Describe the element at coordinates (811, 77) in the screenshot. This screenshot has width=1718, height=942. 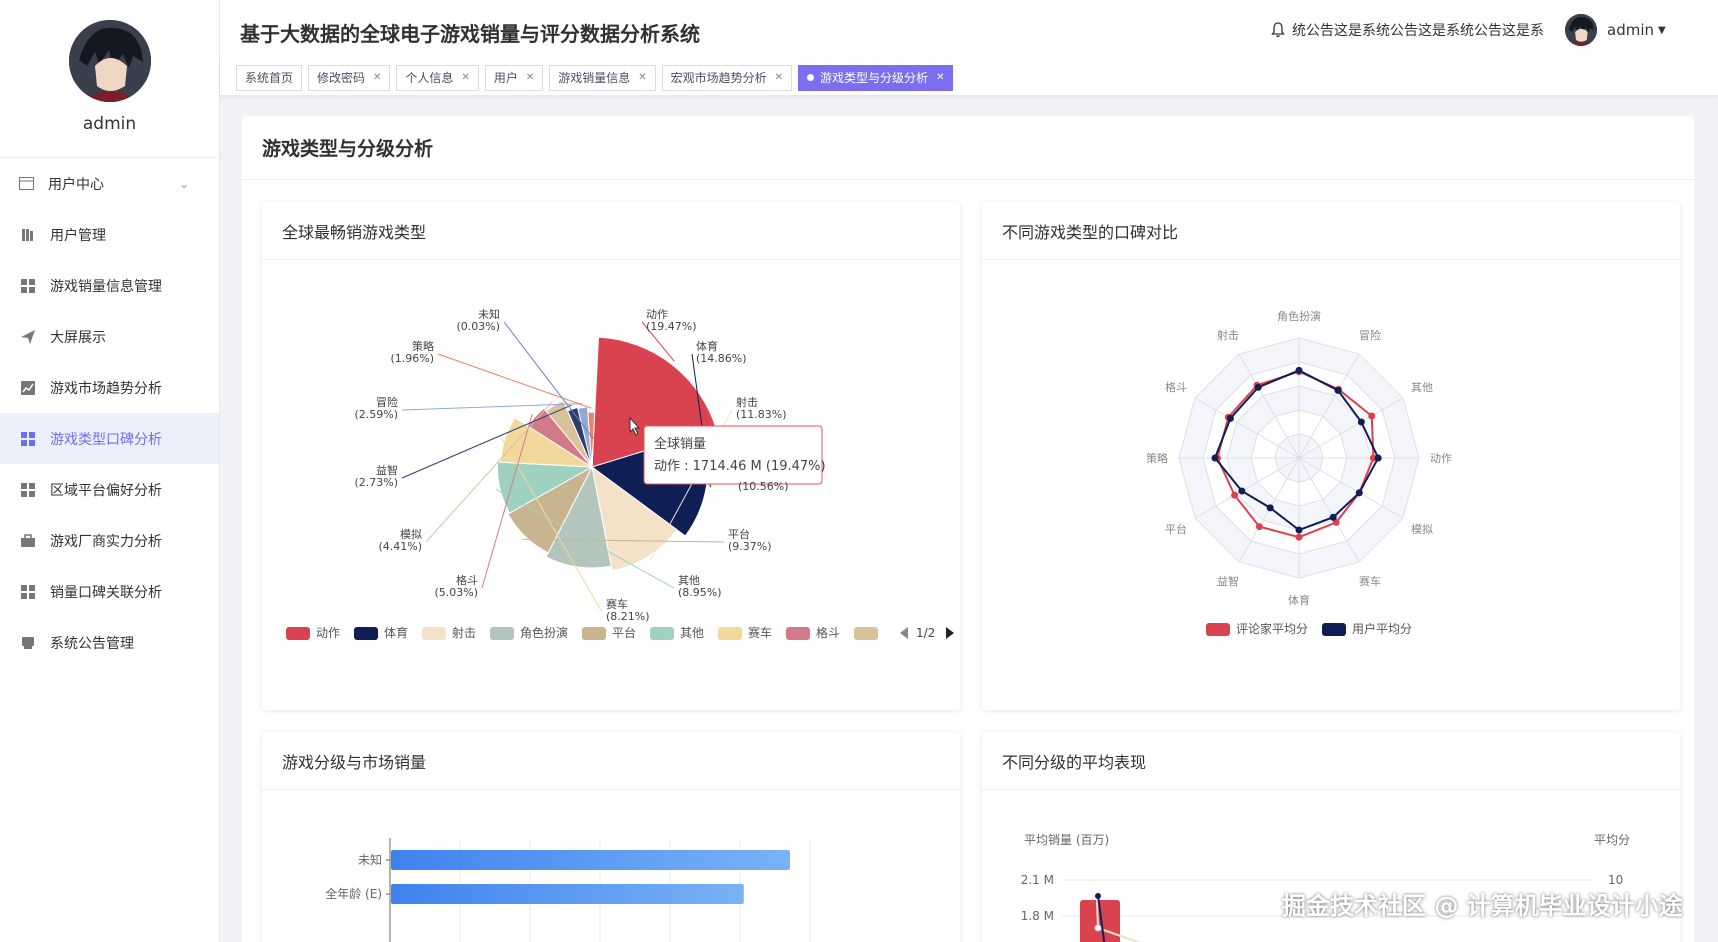
I see `active-dot-icon` at that location.